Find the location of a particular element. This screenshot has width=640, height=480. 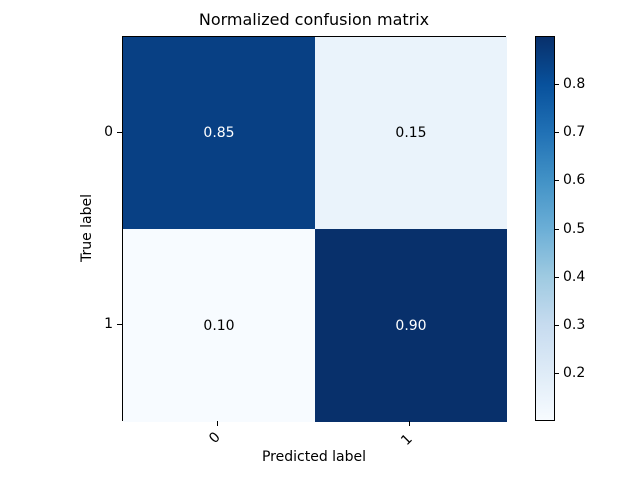

matrix-cell-true1-pred1: 0.90 is located at coordinates (411, 325).